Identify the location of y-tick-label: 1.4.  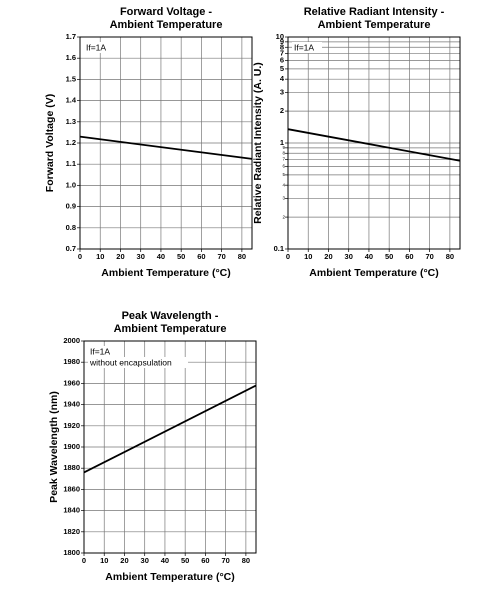
(71, 100).